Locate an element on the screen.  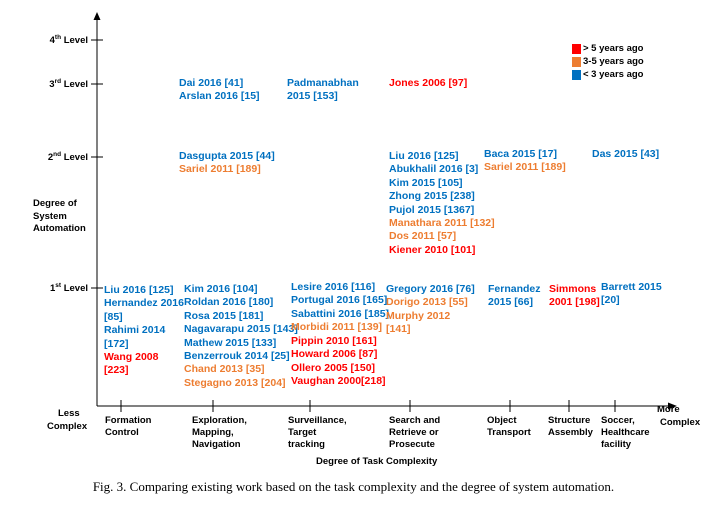
citation-line: Benzerrouk 2014 [25] is located at coordinates (237, 356).